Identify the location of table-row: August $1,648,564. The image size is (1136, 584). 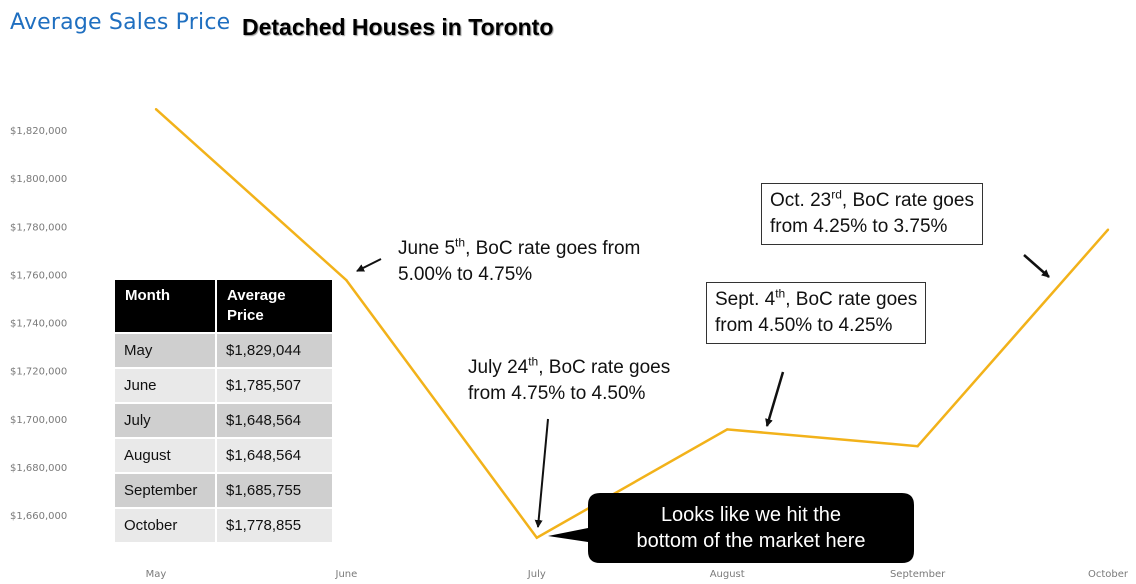
(223, 455).